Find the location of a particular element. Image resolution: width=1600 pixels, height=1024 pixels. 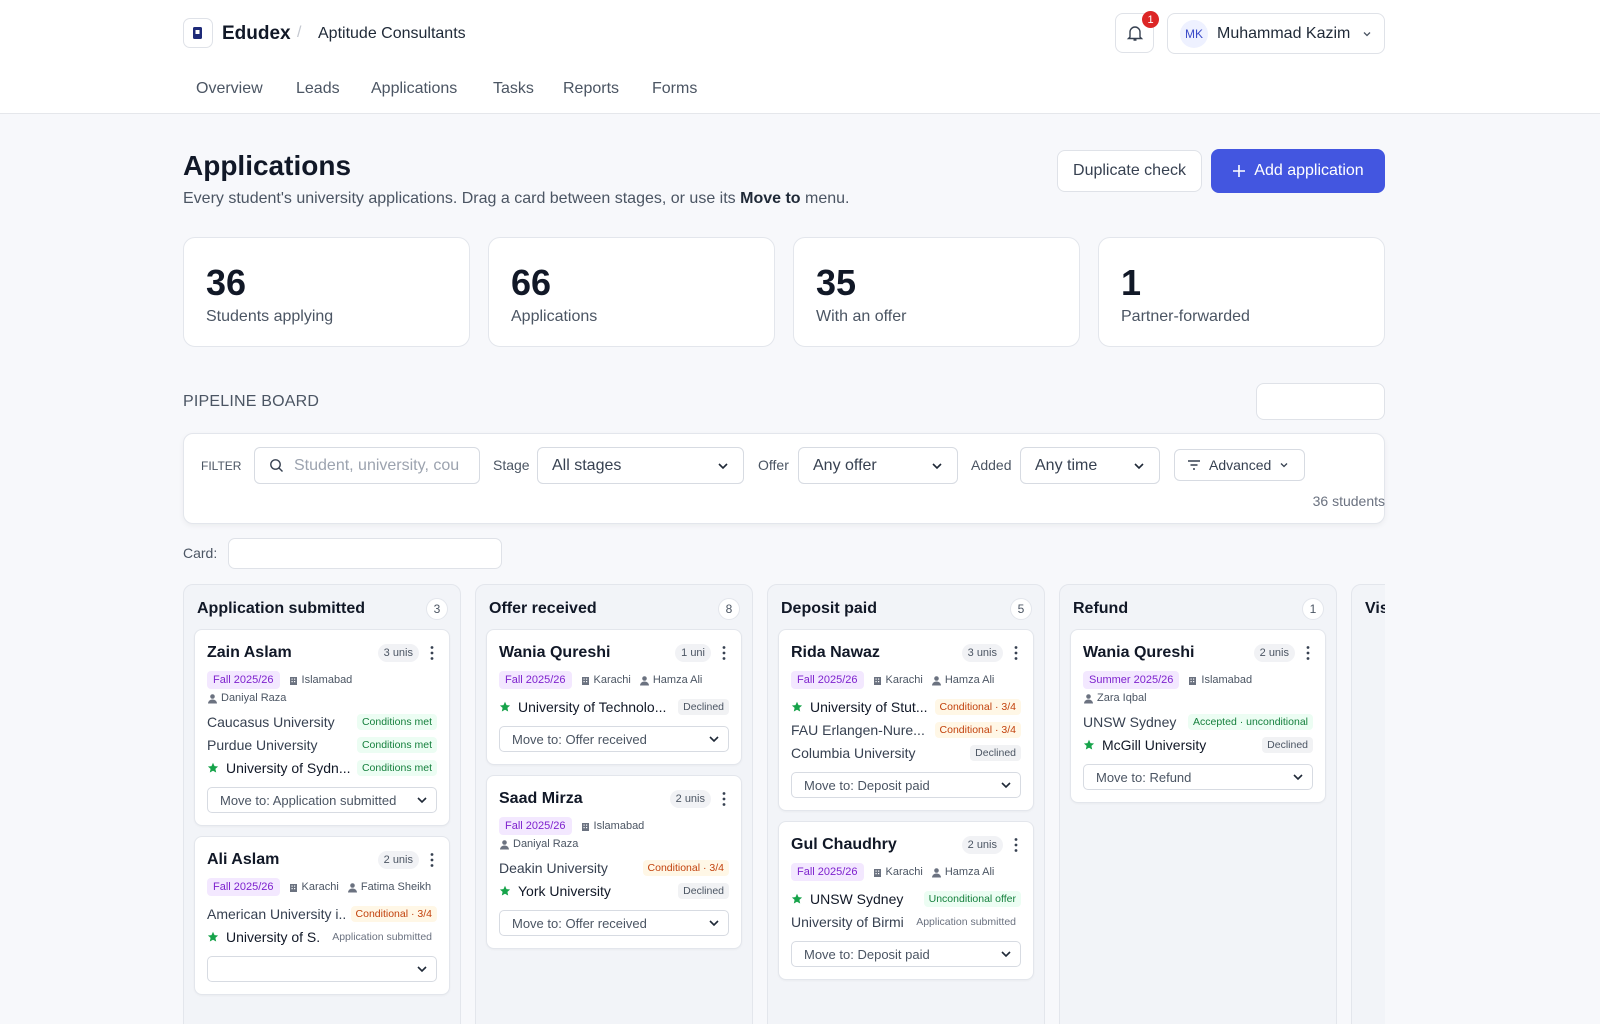

card-tags: Summer 2025/26 Islamabad Zara Iqbal is located at coordinates (1198, 687).